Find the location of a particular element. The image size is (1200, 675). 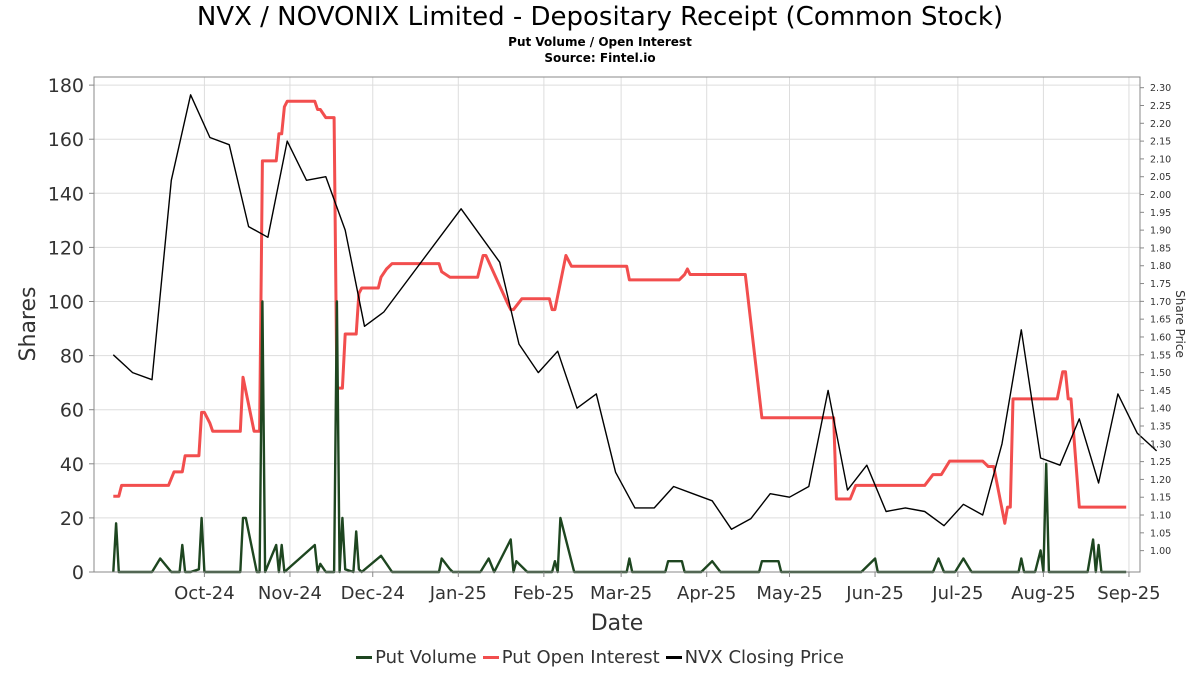

y2-tick-label: 1.70 is located at coordinates (1160, 302).